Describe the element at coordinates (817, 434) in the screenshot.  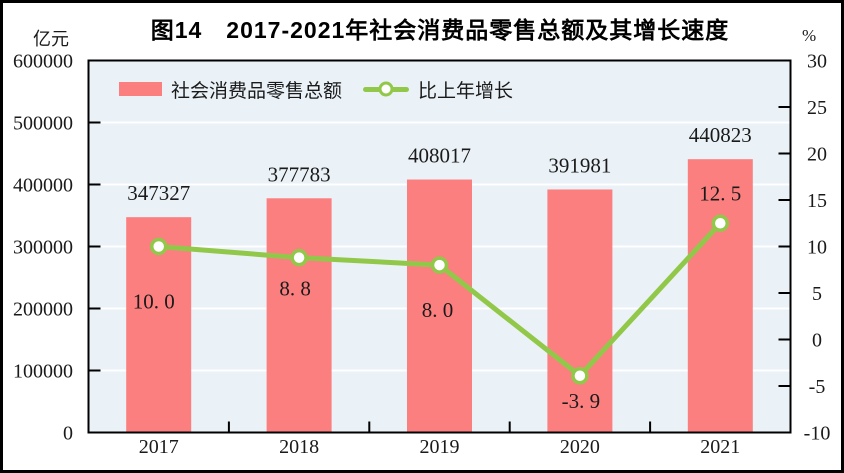
I see `right-axis-tick-label: -10` at that location.